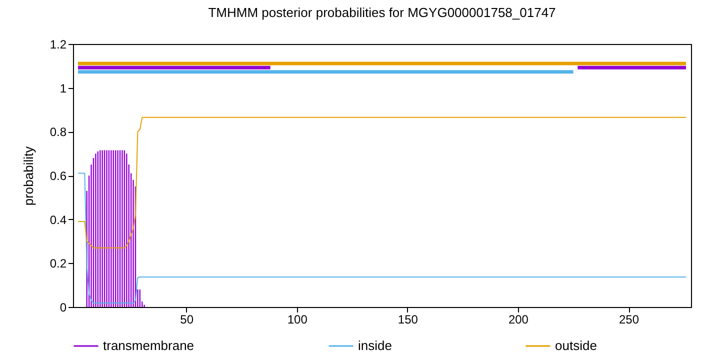 Image resolution: width=720 pixels, height=352 pixels. Describe the element at coordinates (382, 12) in the screenshot. I see `chart-title: TMHMM posterior probabilities for MGYG000001758_01747` at that location.